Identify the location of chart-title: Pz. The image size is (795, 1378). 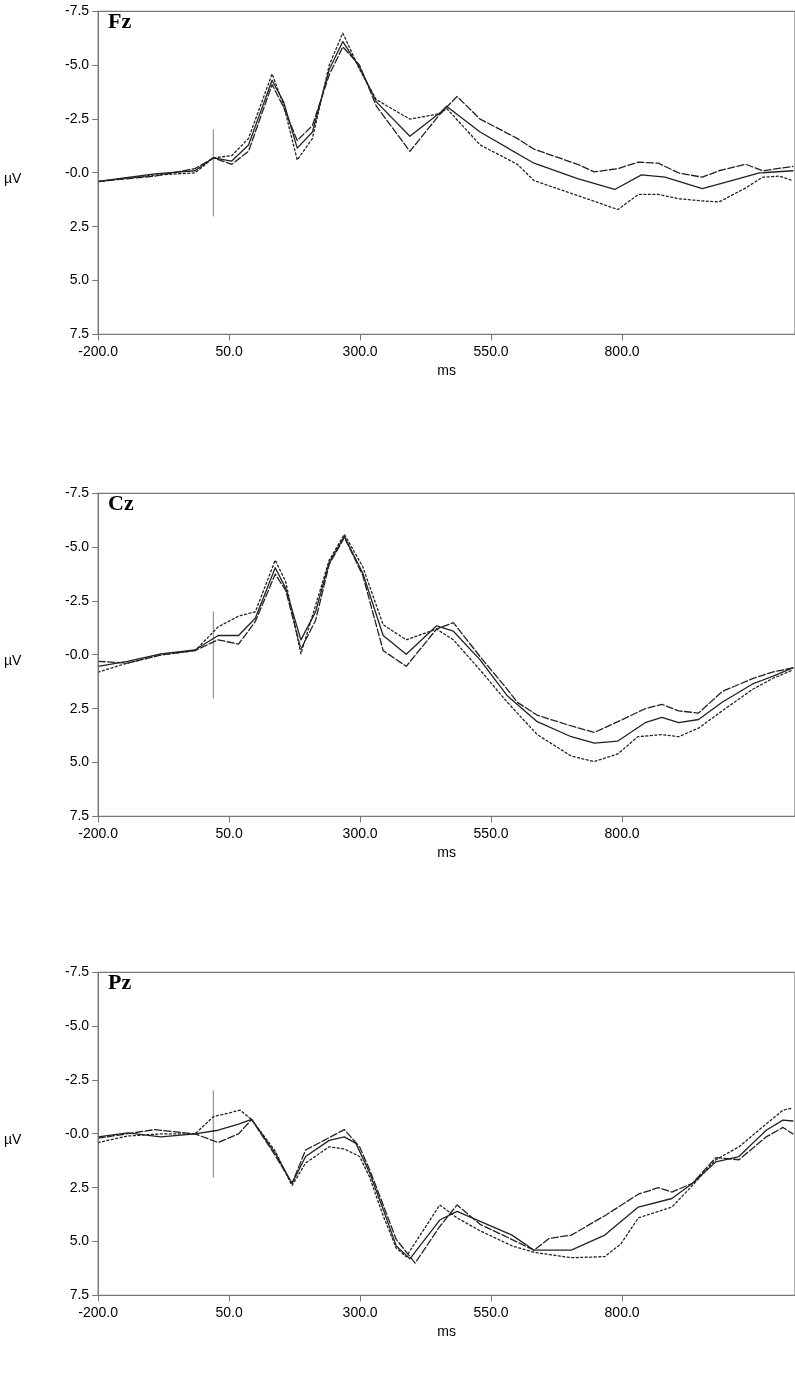
(120, 982).